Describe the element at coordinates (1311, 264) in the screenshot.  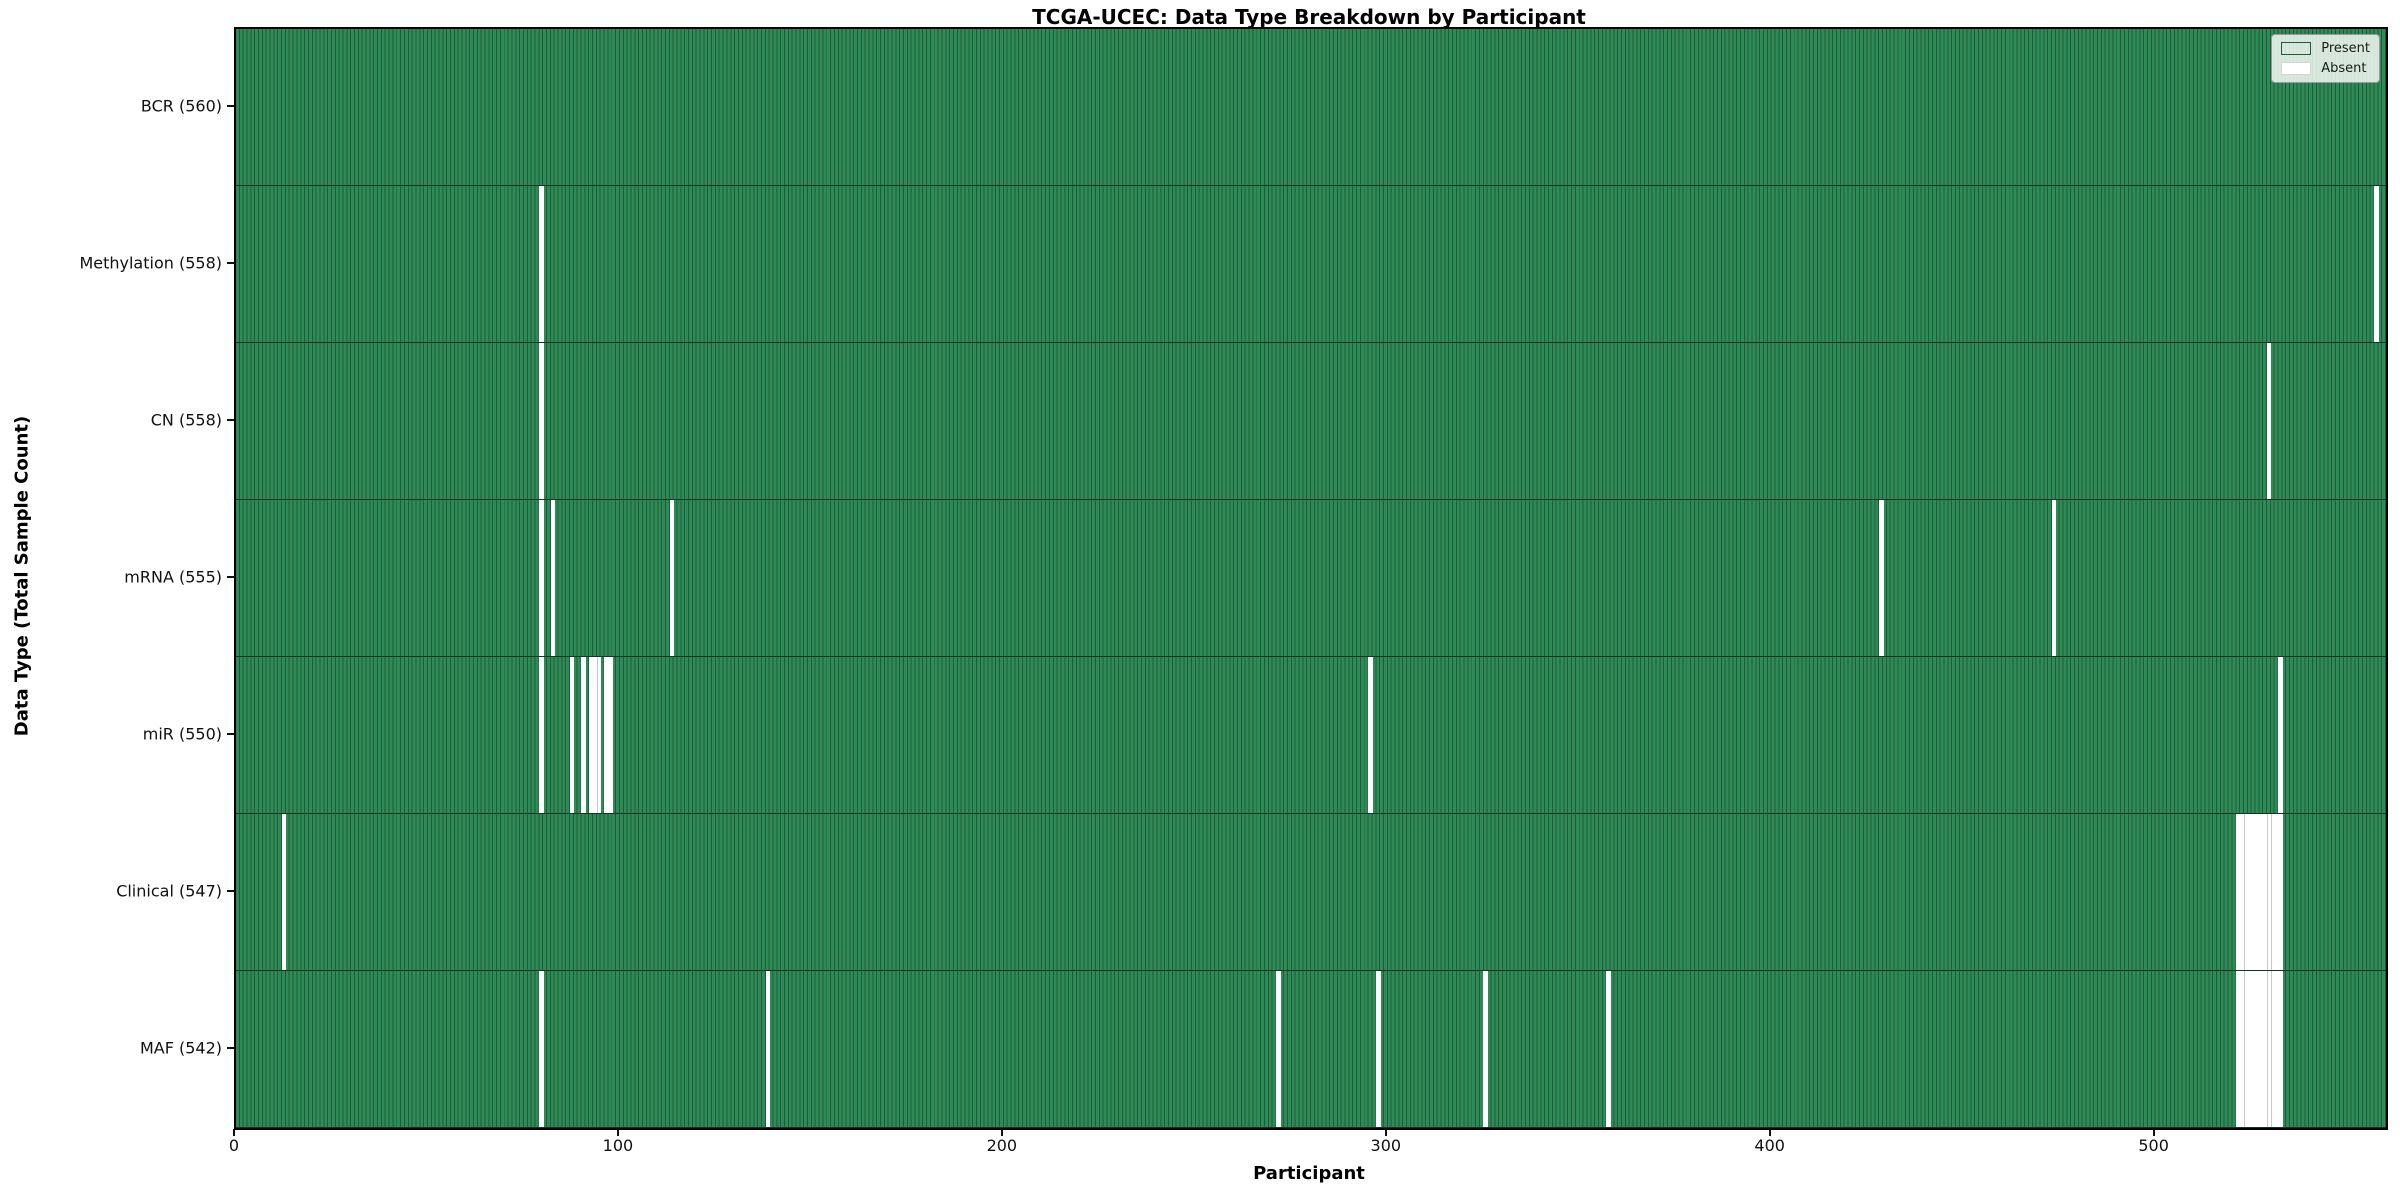
I see `row-methylation` at that location.